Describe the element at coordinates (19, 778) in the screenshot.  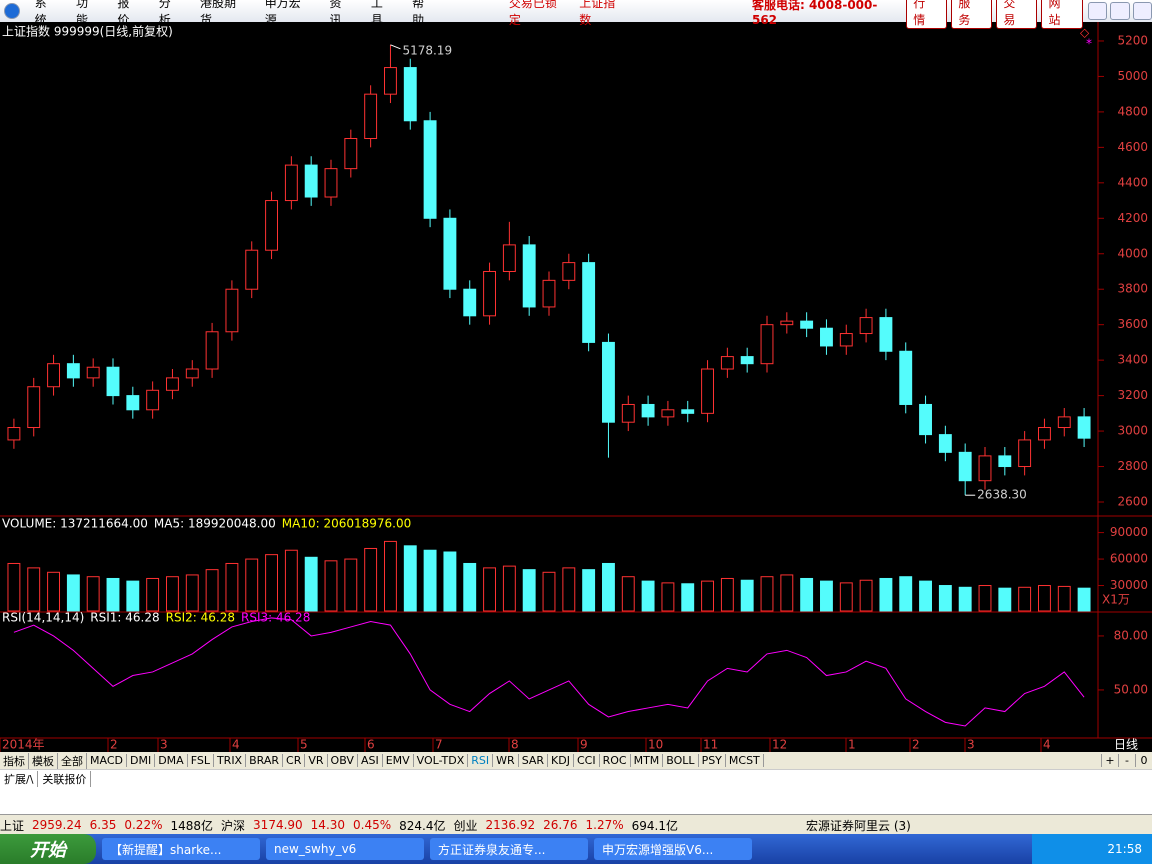
I see `extension-tab: 扩展/\` at that location.